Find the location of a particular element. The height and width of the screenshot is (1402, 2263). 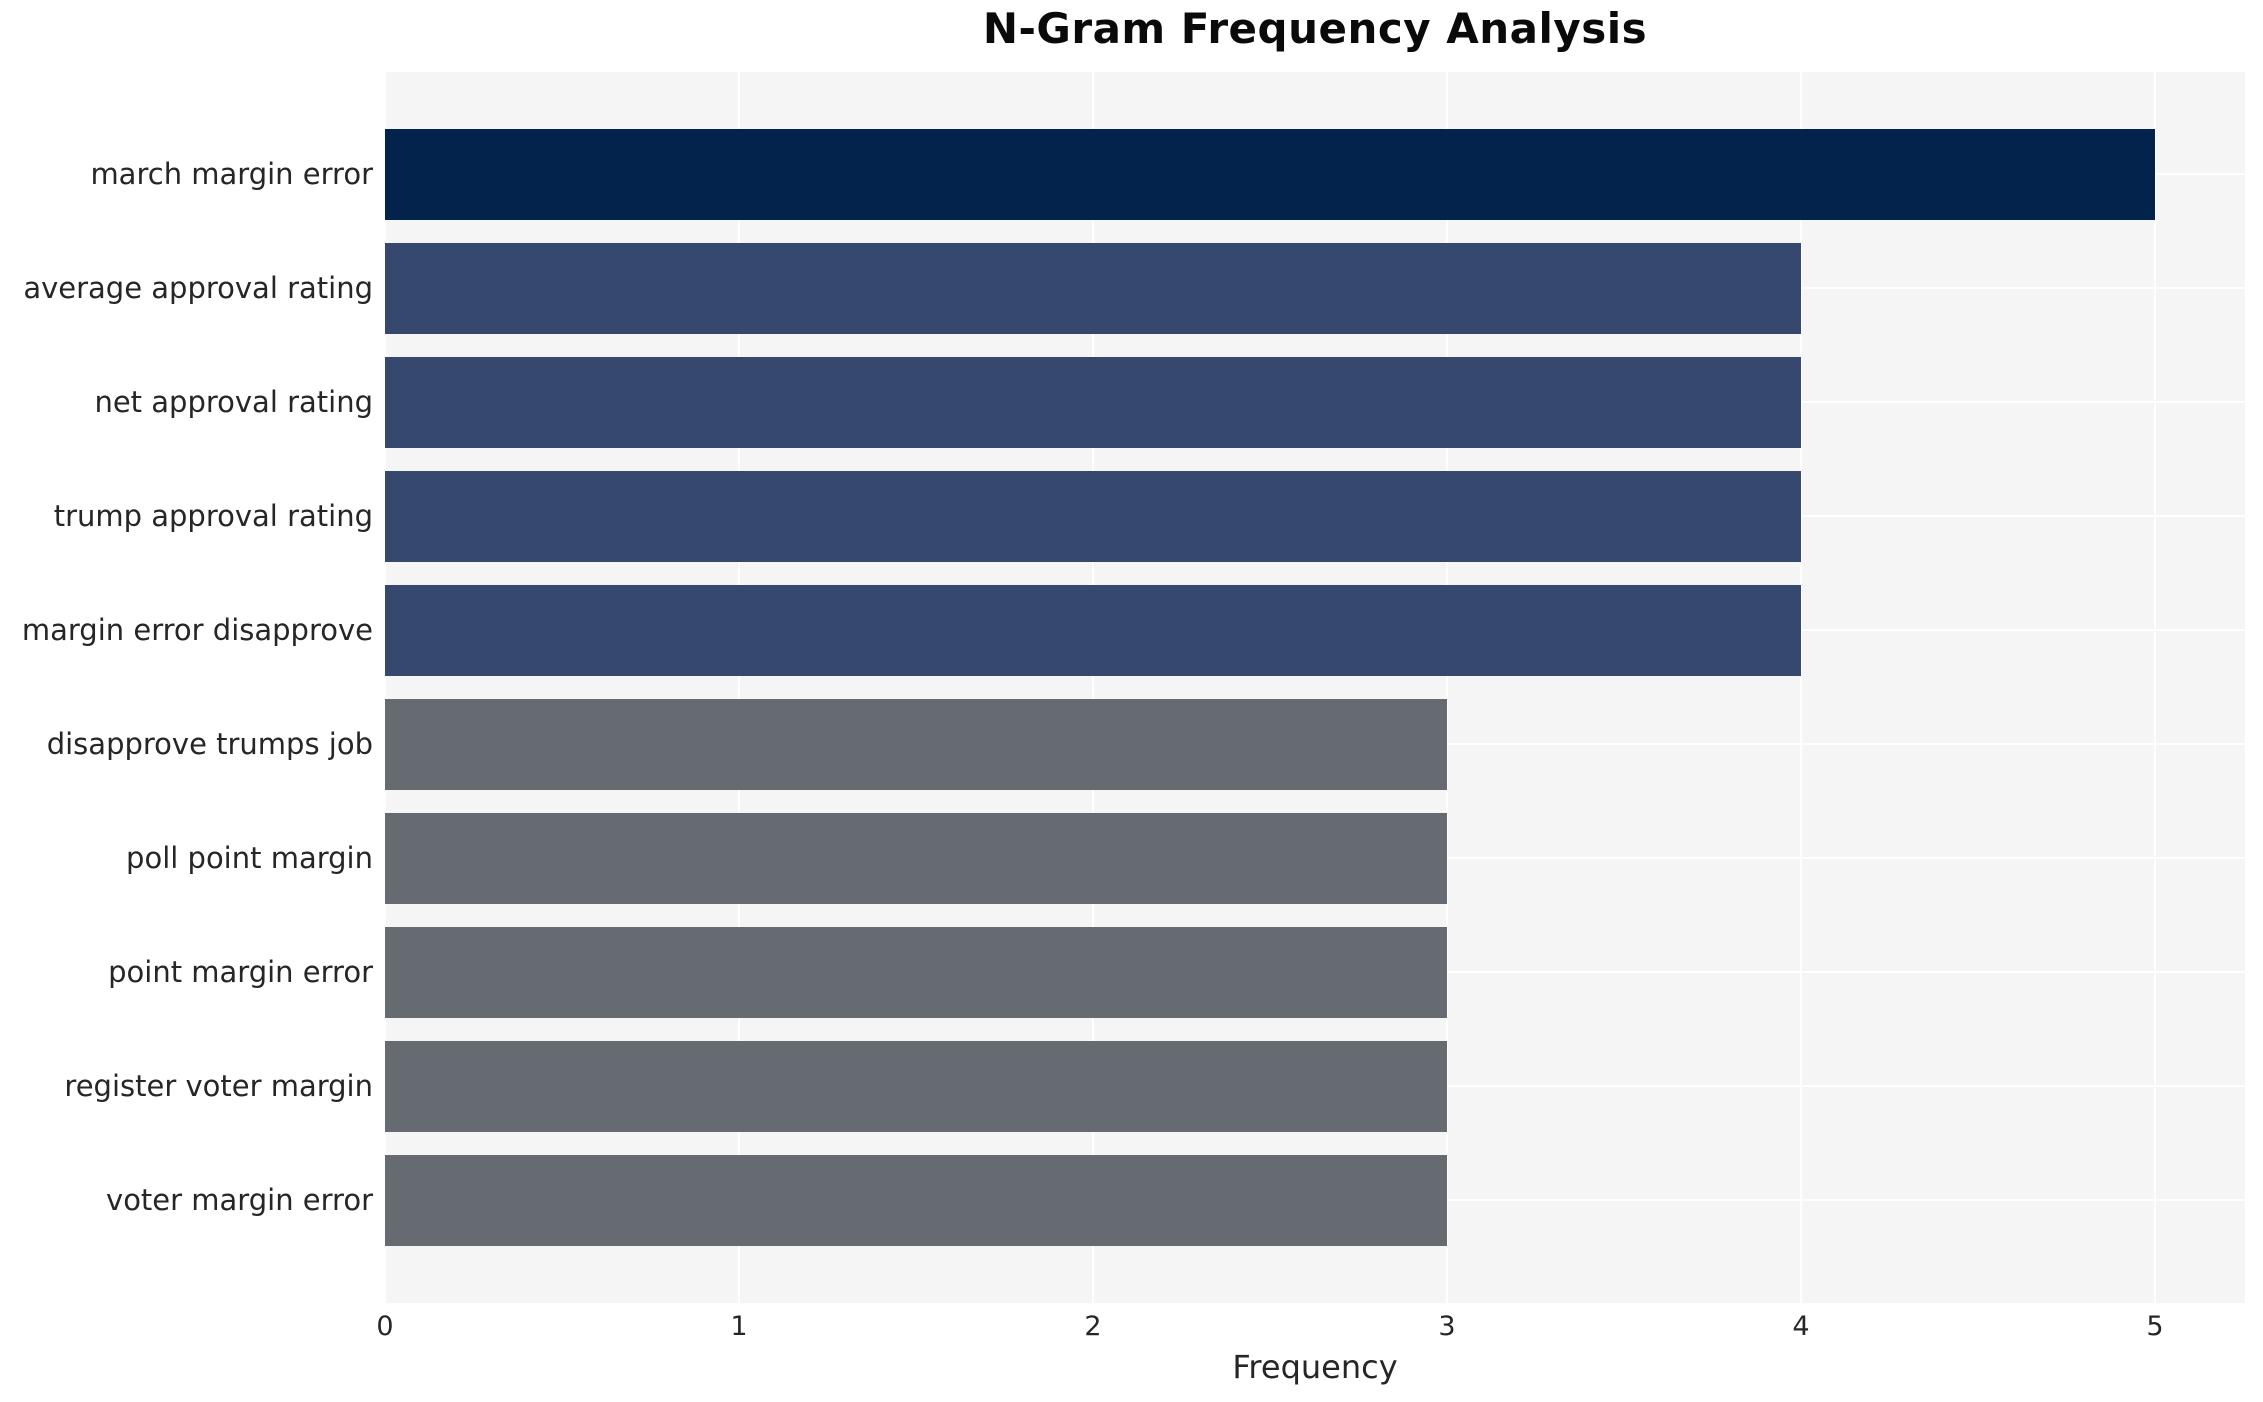

x-tick-label: 1 is located at coordinates (739, 1326).